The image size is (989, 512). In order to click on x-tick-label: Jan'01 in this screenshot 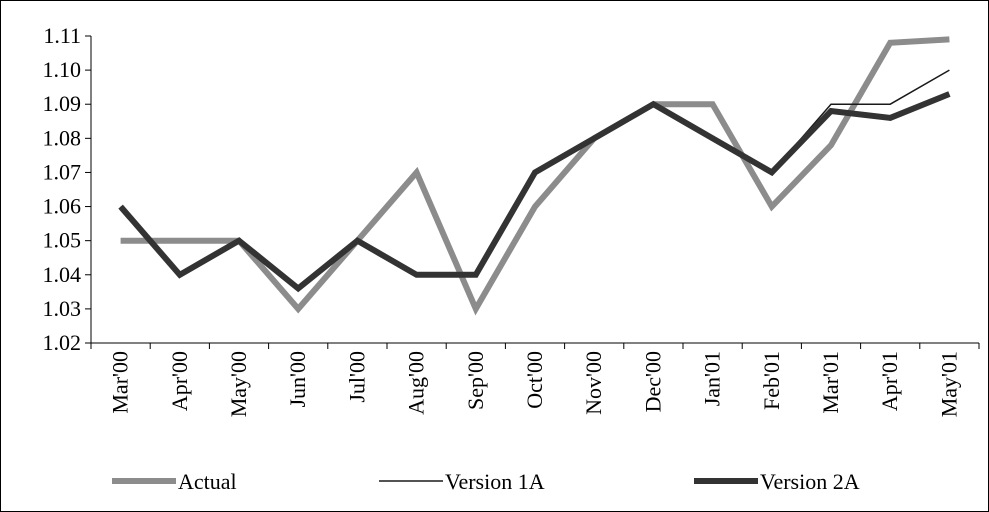, I will do `click(712, 378)`.